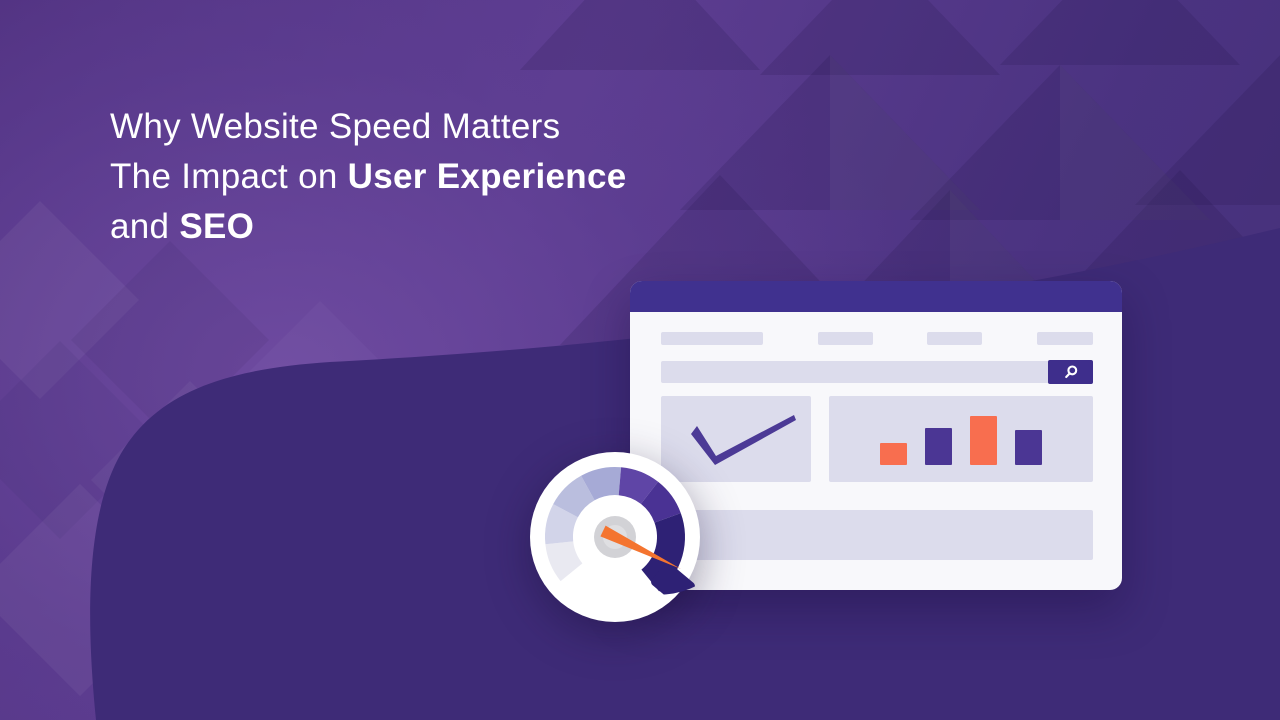 This screenshot has width=1280, height=720. I want to click on browser-titlebar, so click(876, 296).